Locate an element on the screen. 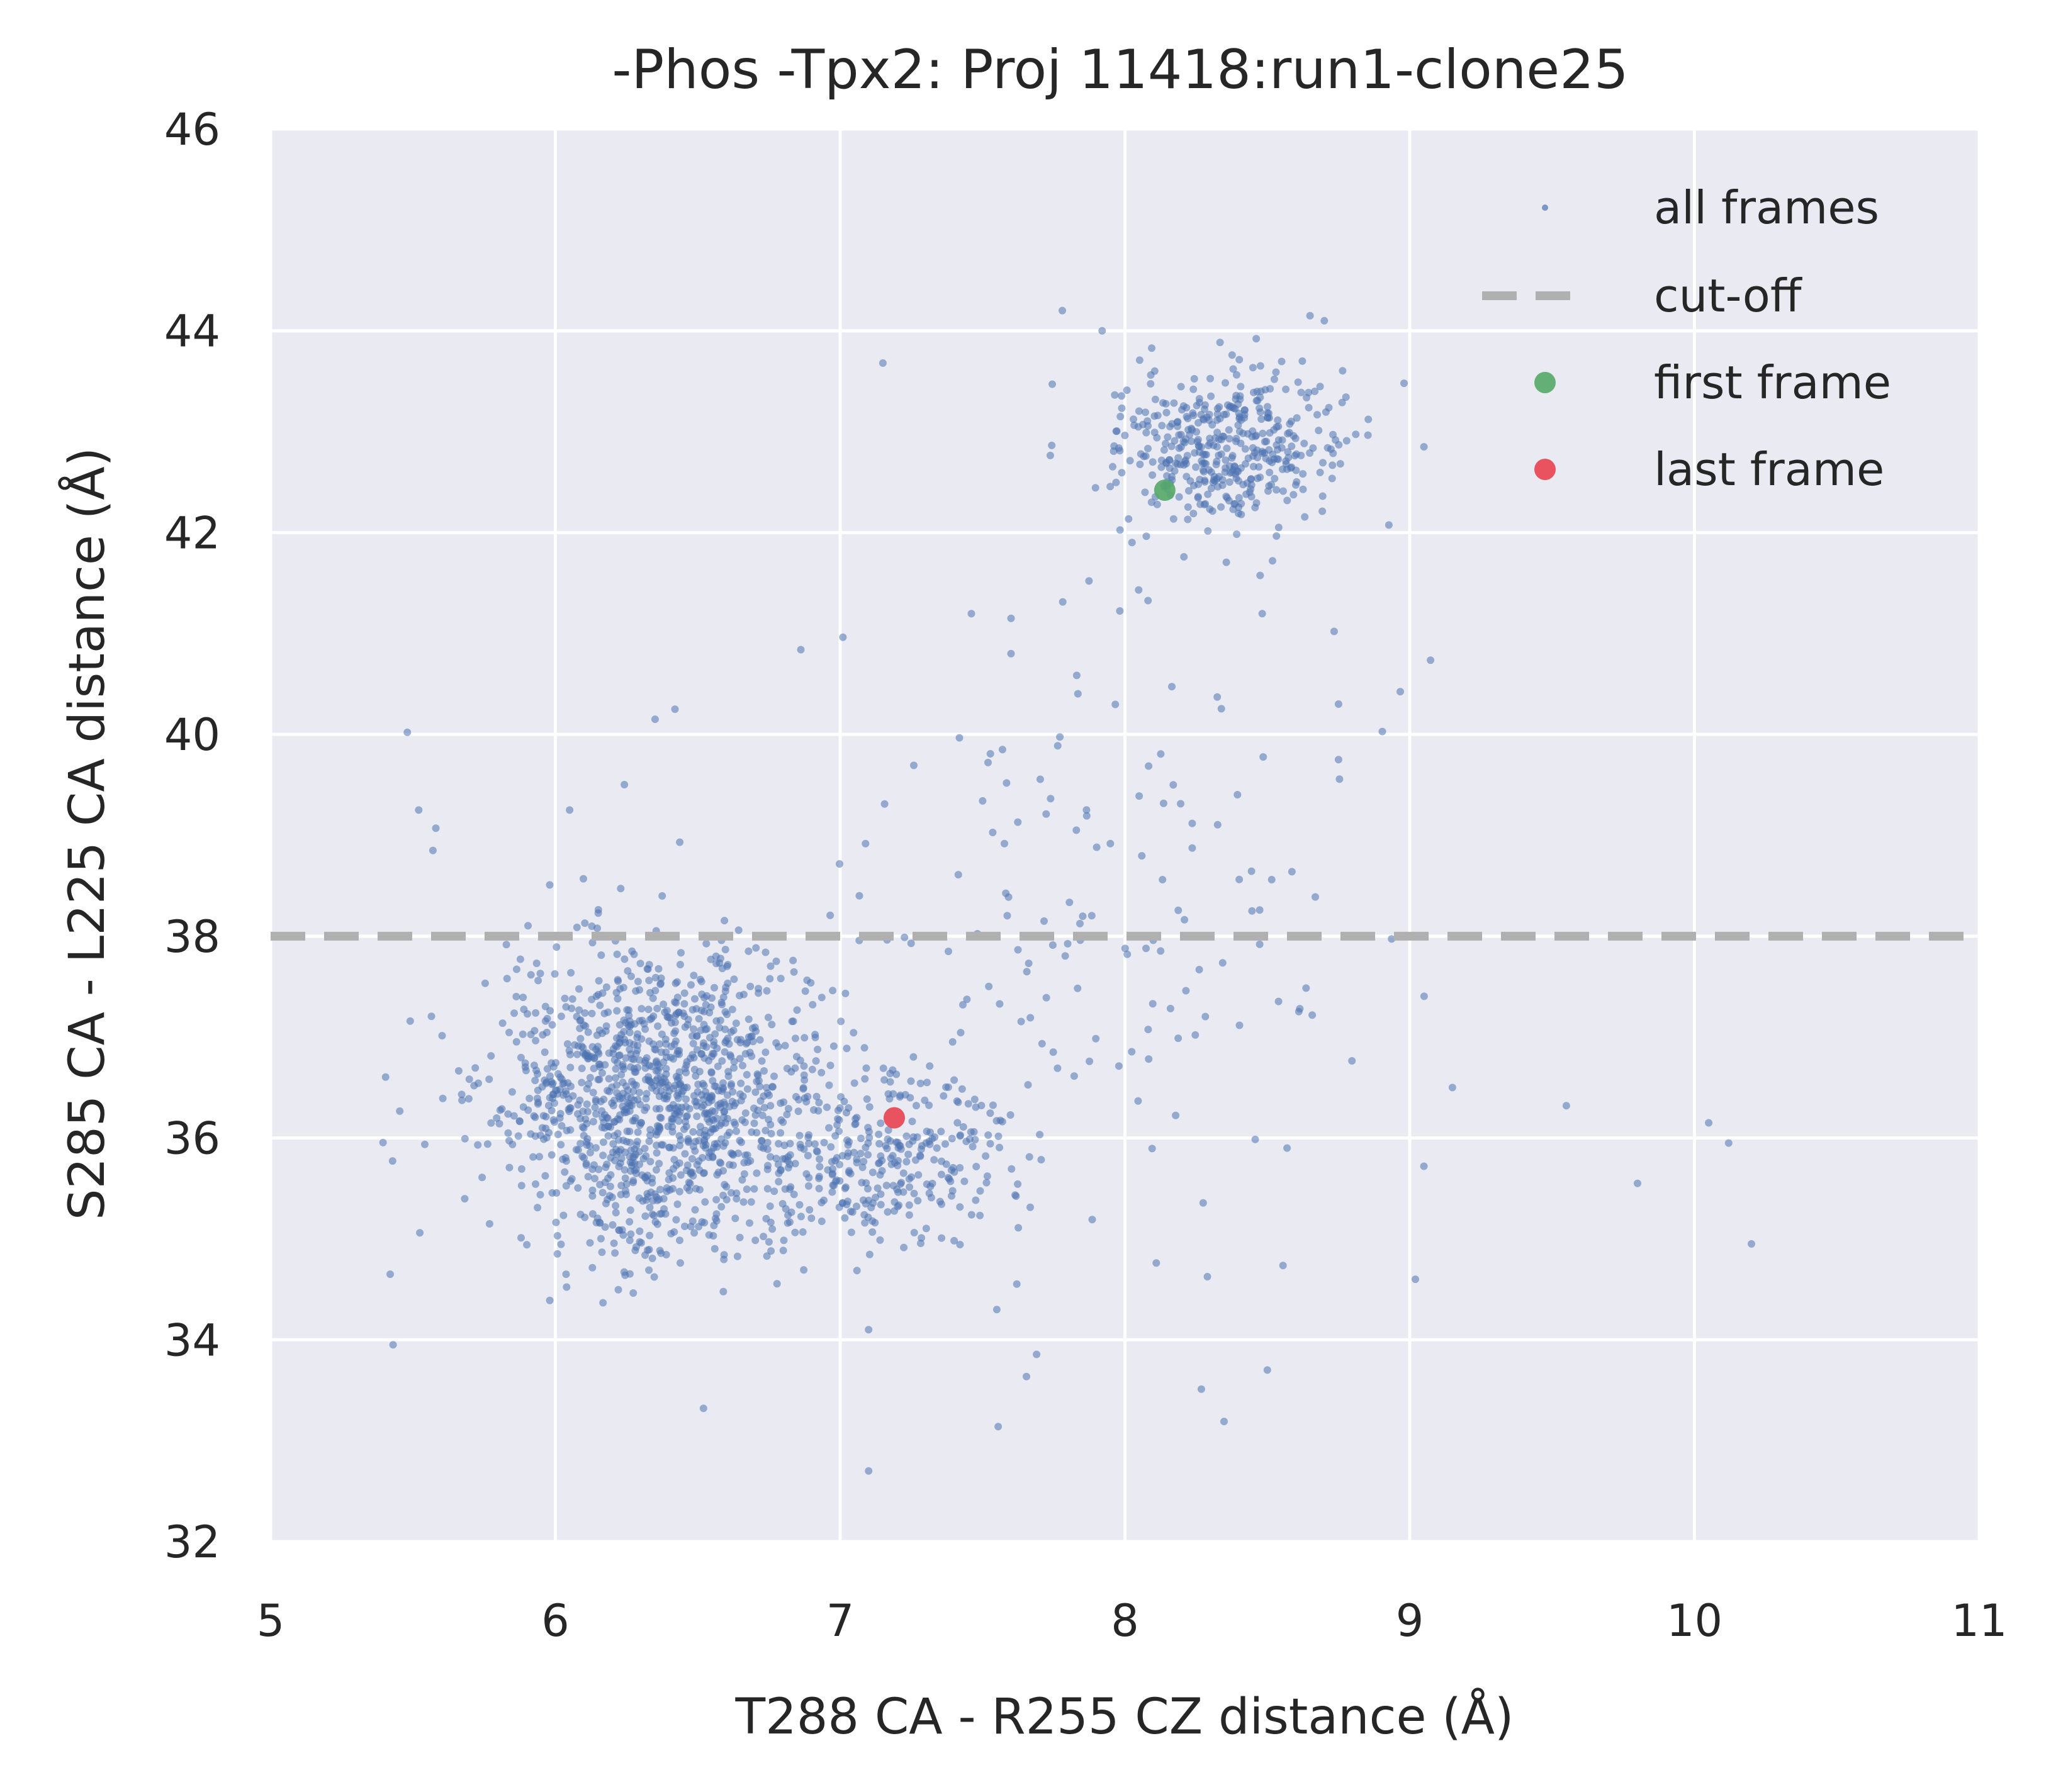  y-tick-label: 36 is located at coordinates (192, 1139).